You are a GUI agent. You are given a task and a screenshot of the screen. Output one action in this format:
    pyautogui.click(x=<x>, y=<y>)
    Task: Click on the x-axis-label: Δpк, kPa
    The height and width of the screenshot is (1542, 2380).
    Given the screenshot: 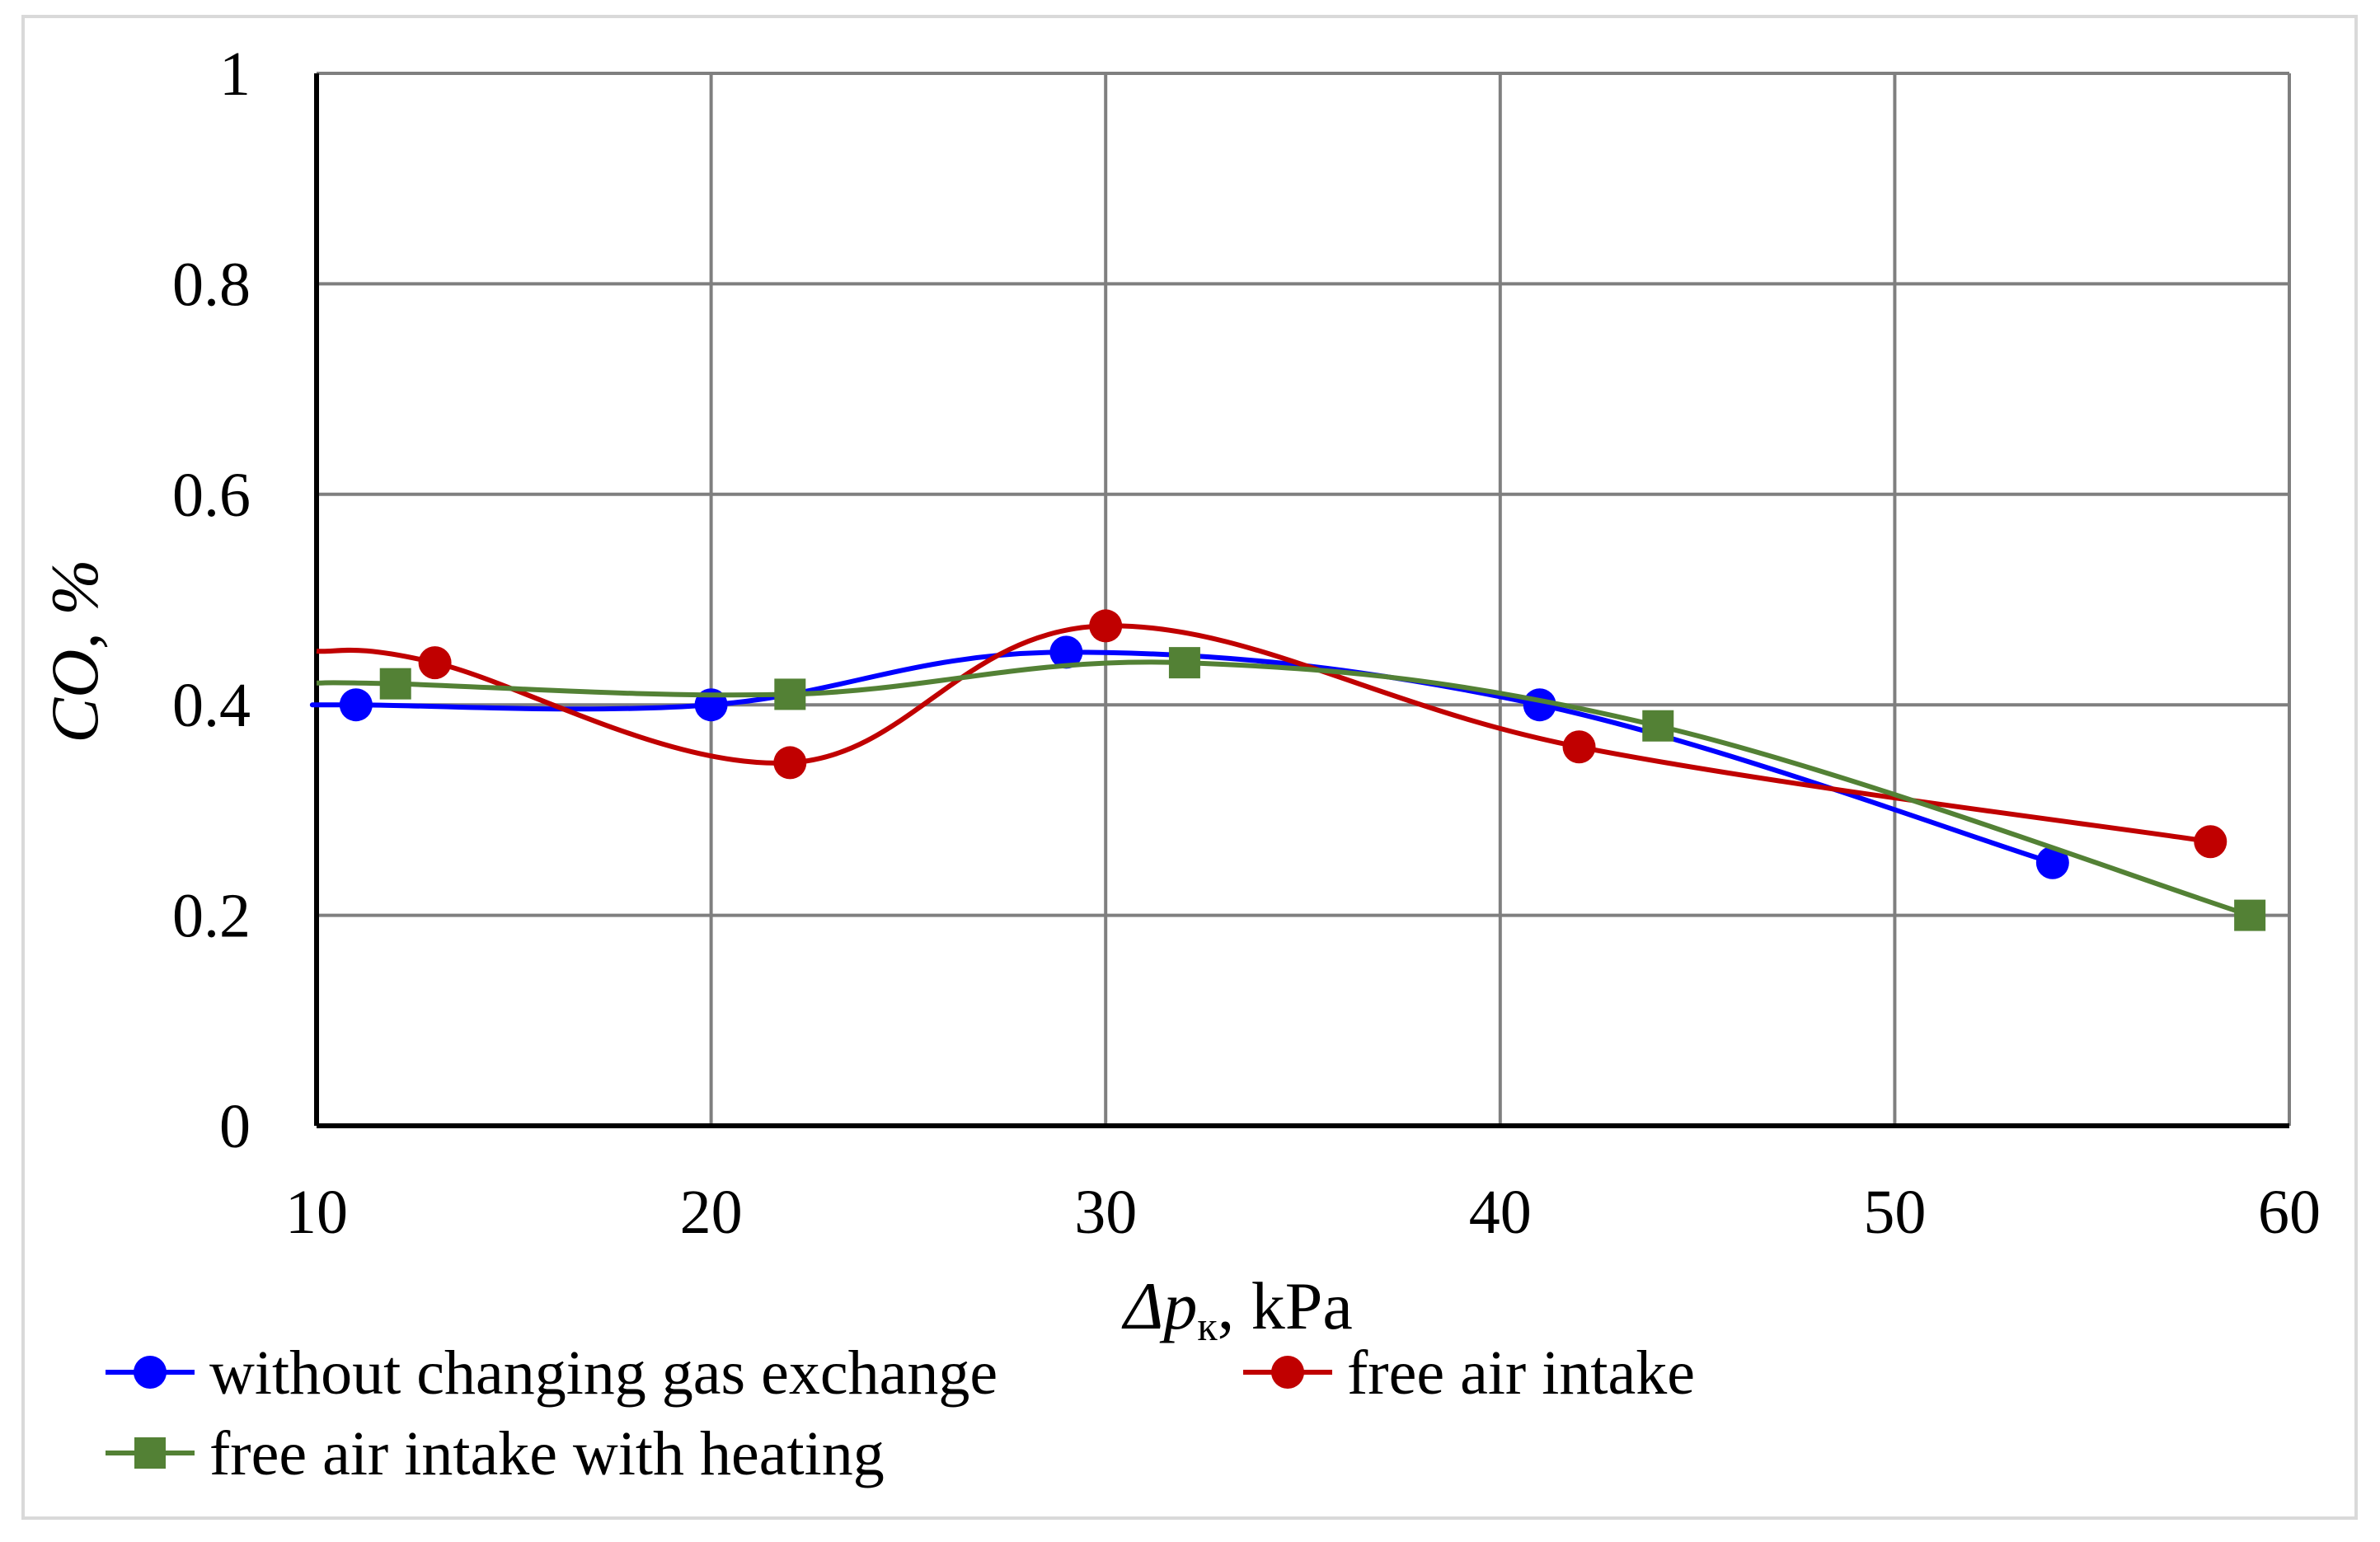 What is the action you would take?
    pyautogui.click(x=1236, y=1308)
    